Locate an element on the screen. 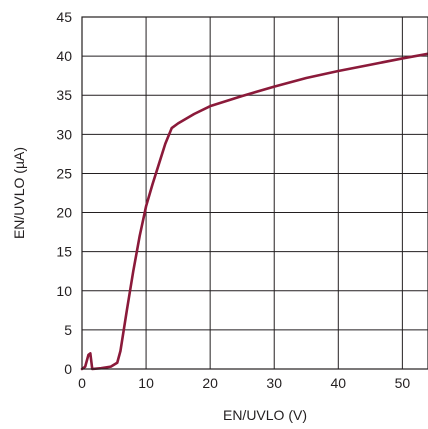 The height and width of the screenshot is (429, 428). x-tick-label-10: 10 is located at coordinates (146, 383).